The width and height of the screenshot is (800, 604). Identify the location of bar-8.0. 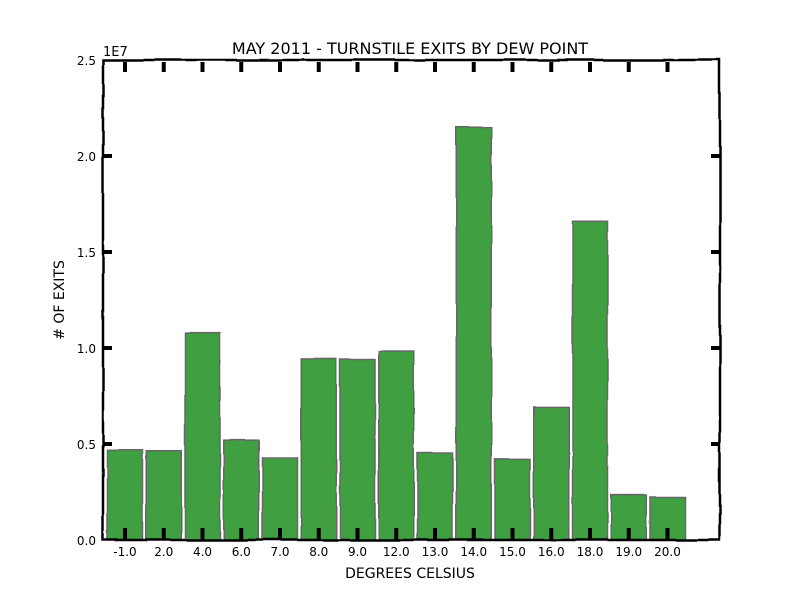
(318, 449).